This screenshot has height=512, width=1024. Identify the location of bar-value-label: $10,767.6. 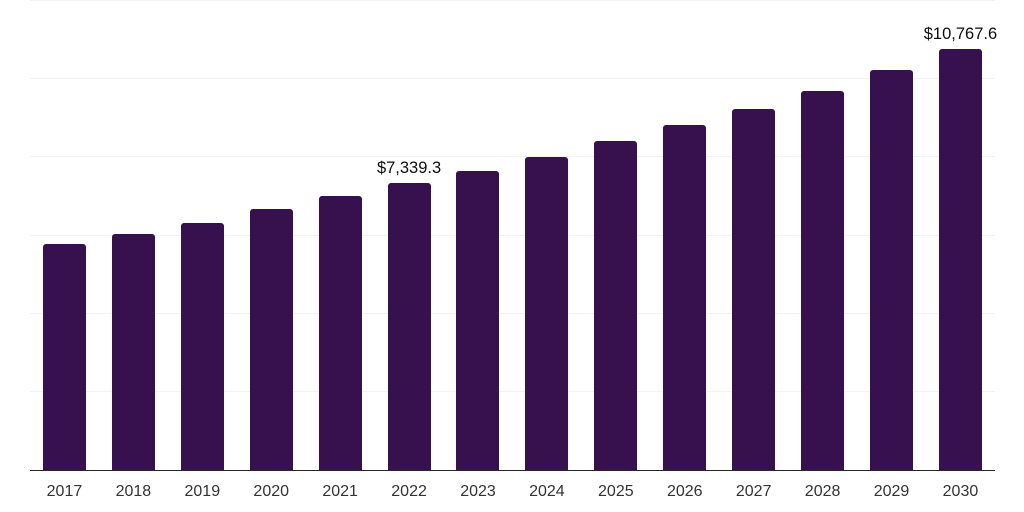
(960, 34).